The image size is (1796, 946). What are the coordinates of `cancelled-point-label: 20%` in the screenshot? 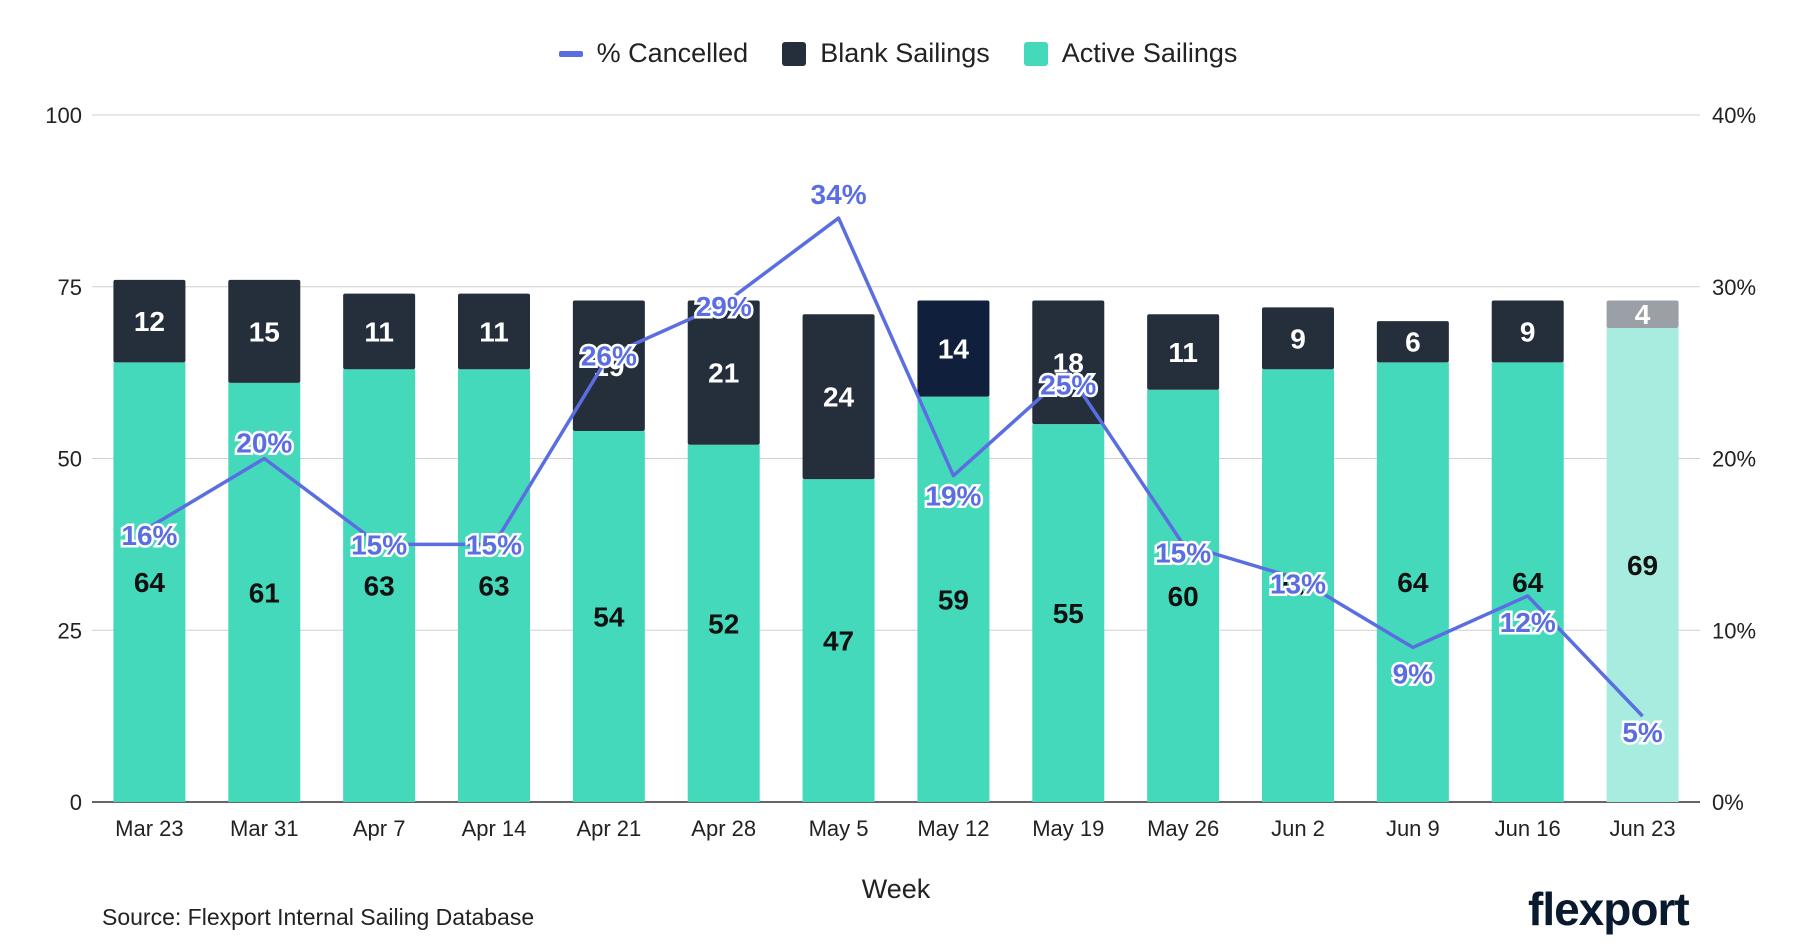 It's located at (264, 443).